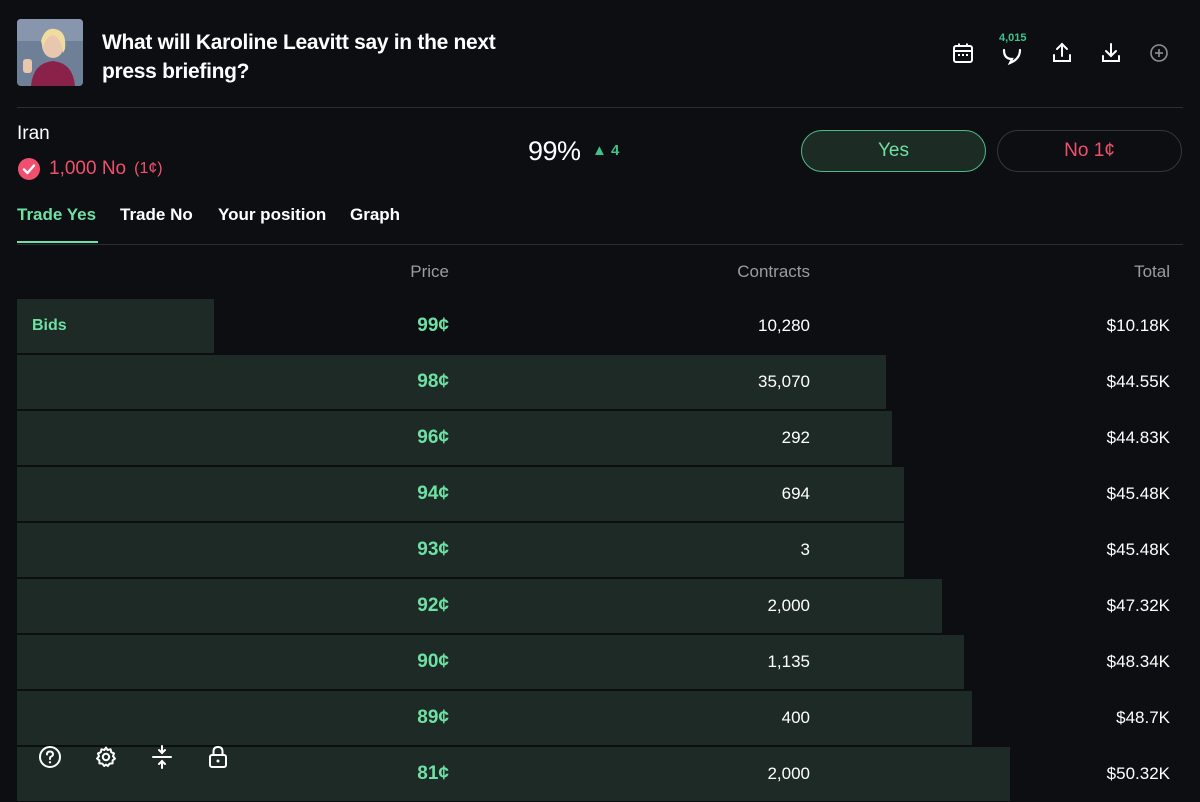 The height and width of the screenshot is (802, 1200). What do you see at coordinates (49, 325) in the screenshot?
I see `bids-label: Bids` at bounding box center [49, 325].